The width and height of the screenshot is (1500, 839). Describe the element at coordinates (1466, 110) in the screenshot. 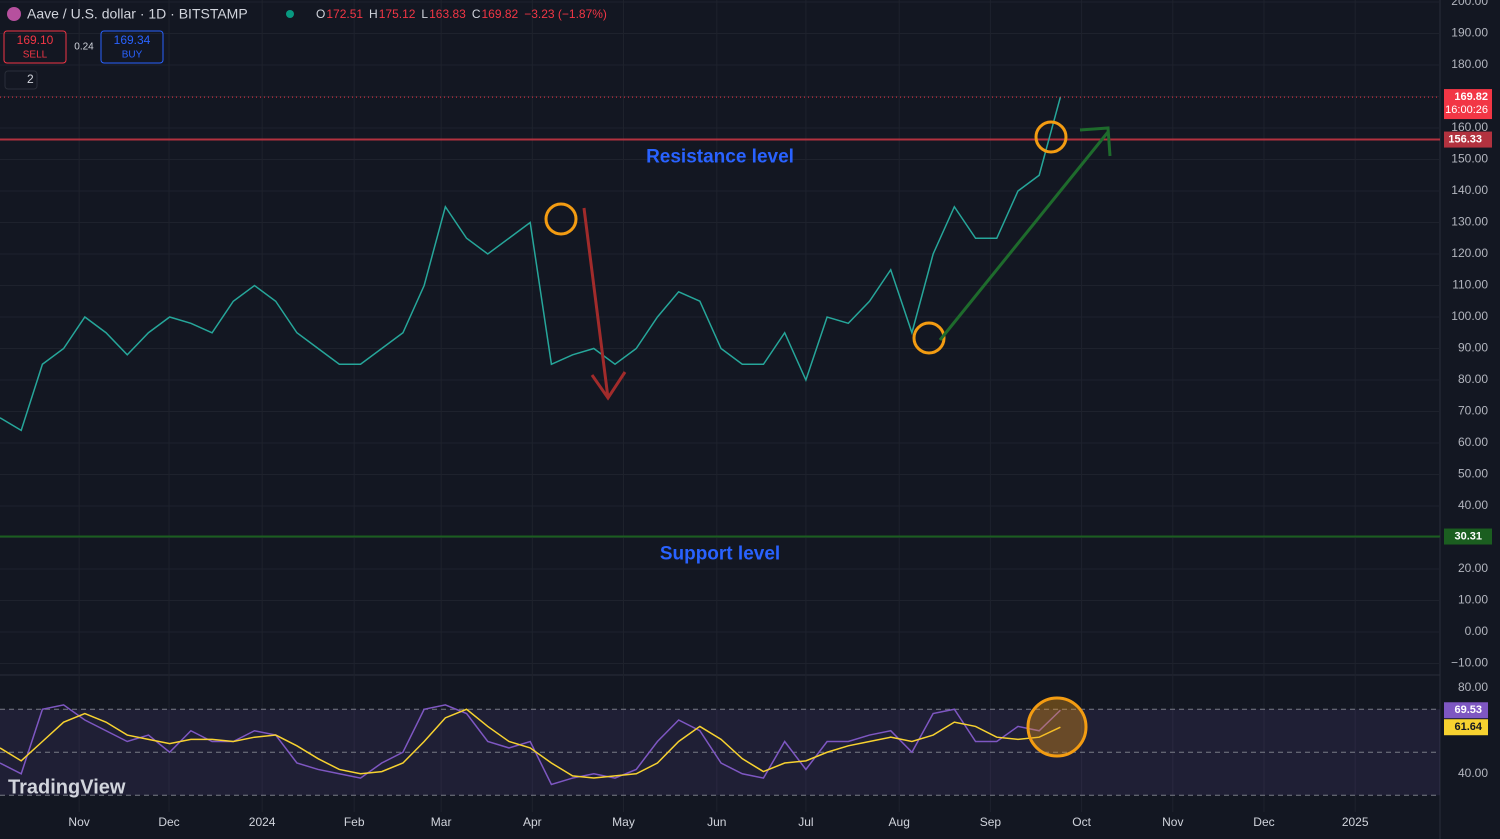

I see `countdown: 16:00:26` at that location.